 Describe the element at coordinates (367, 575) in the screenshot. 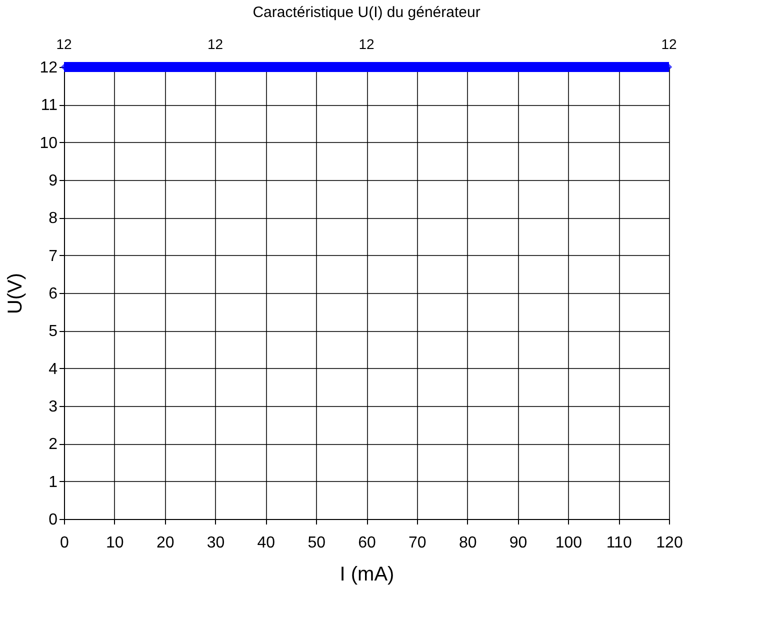

I see `x-axis-title: I (mA)` at that location.